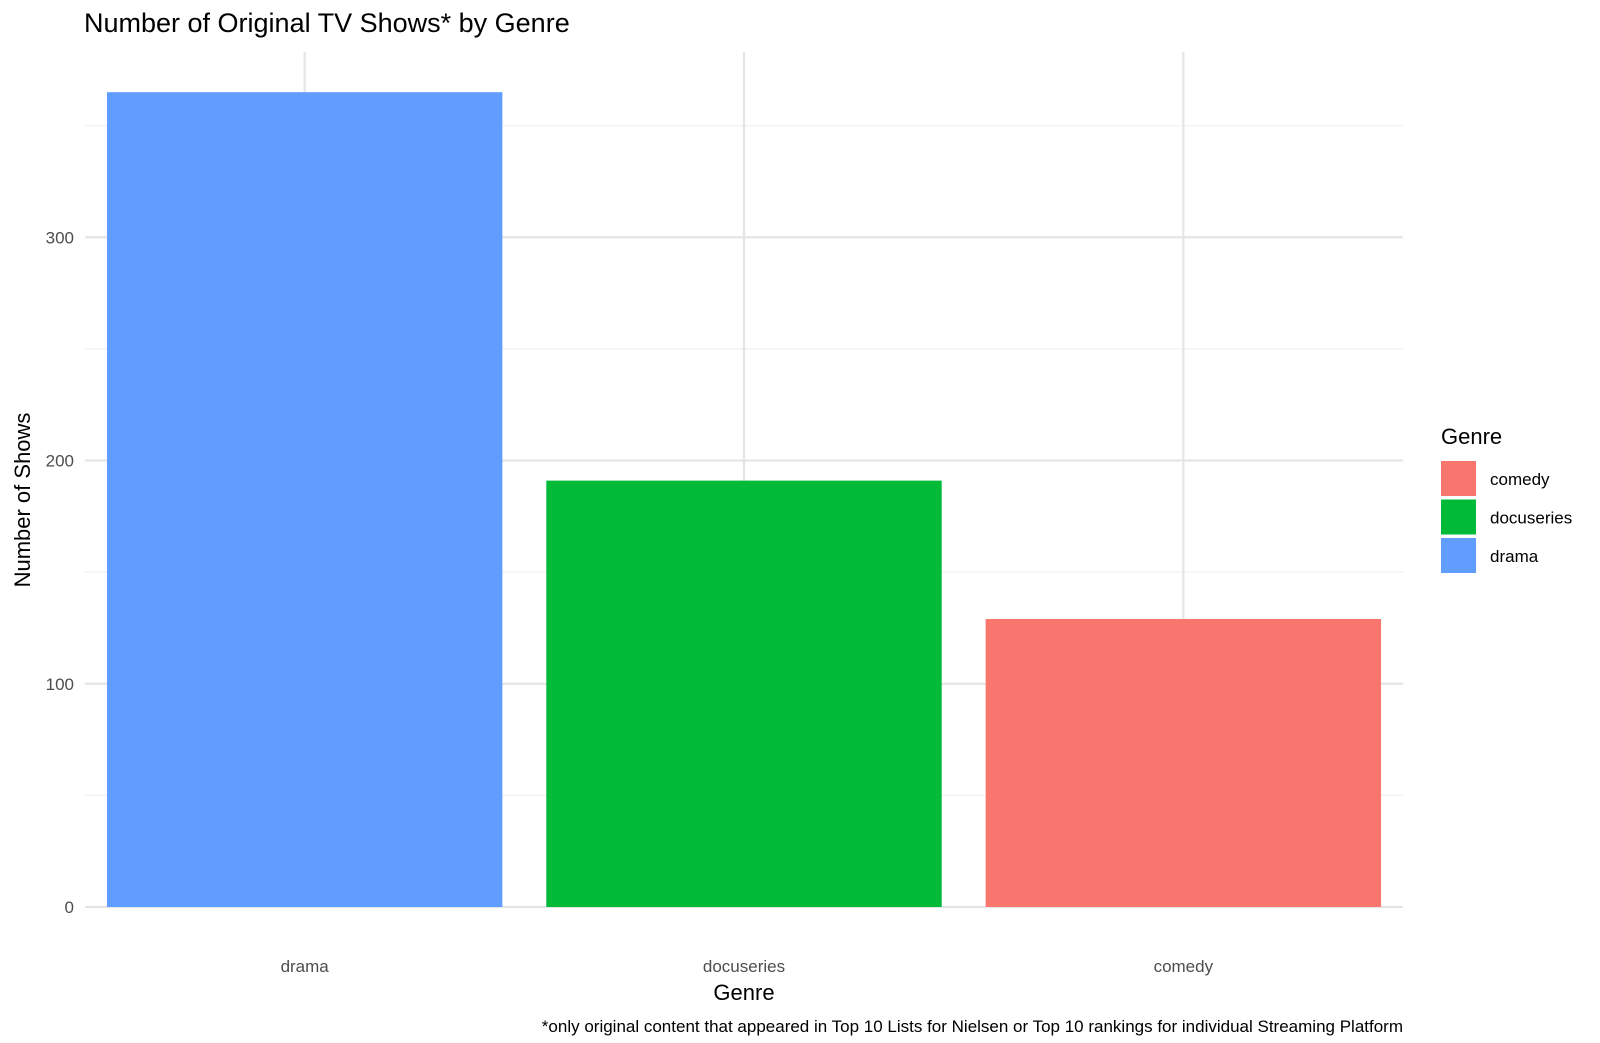 This screenshot has height=1043, width=1600. What do you see at coordinates (1520, 479) in the screenshot?
I see `legend-label-comedy: comedy` at bounding box center [1520, 479].